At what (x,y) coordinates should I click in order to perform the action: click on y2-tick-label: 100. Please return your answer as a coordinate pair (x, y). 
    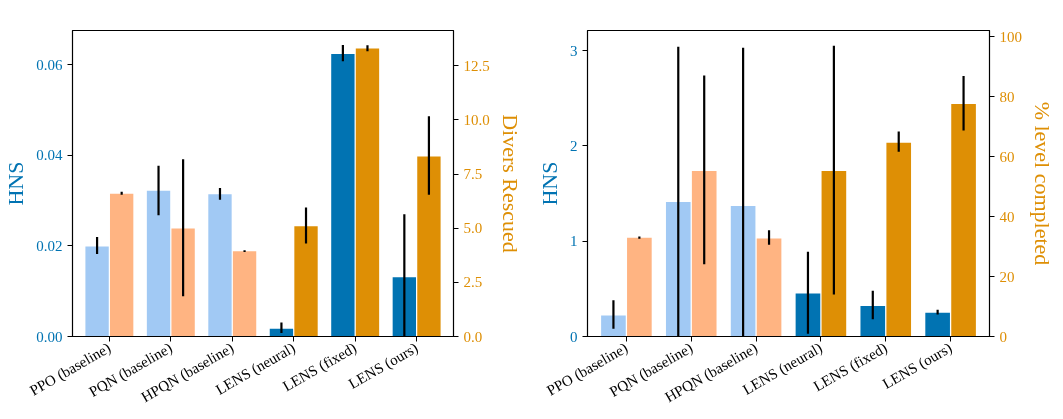
    Looking at the image, I should click on (1010, 36).